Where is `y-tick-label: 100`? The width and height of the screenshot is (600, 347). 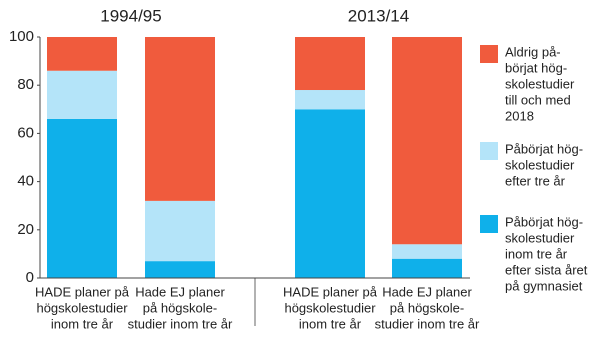 y-tick-label: 100 is located at coordinates (21, 36).